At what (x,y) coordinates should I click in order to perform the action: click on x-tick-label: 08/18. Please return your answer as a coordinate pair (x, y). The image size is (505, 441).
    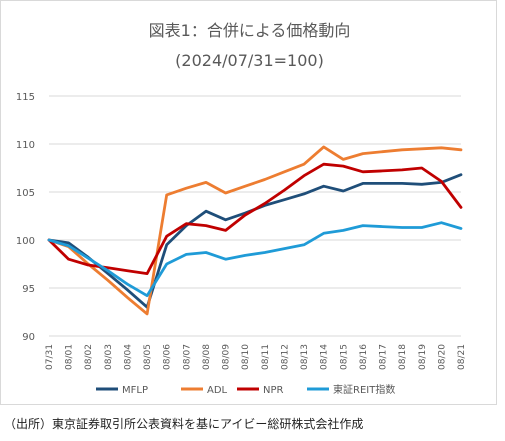
    Looking at the image, I should click on (403, 357).